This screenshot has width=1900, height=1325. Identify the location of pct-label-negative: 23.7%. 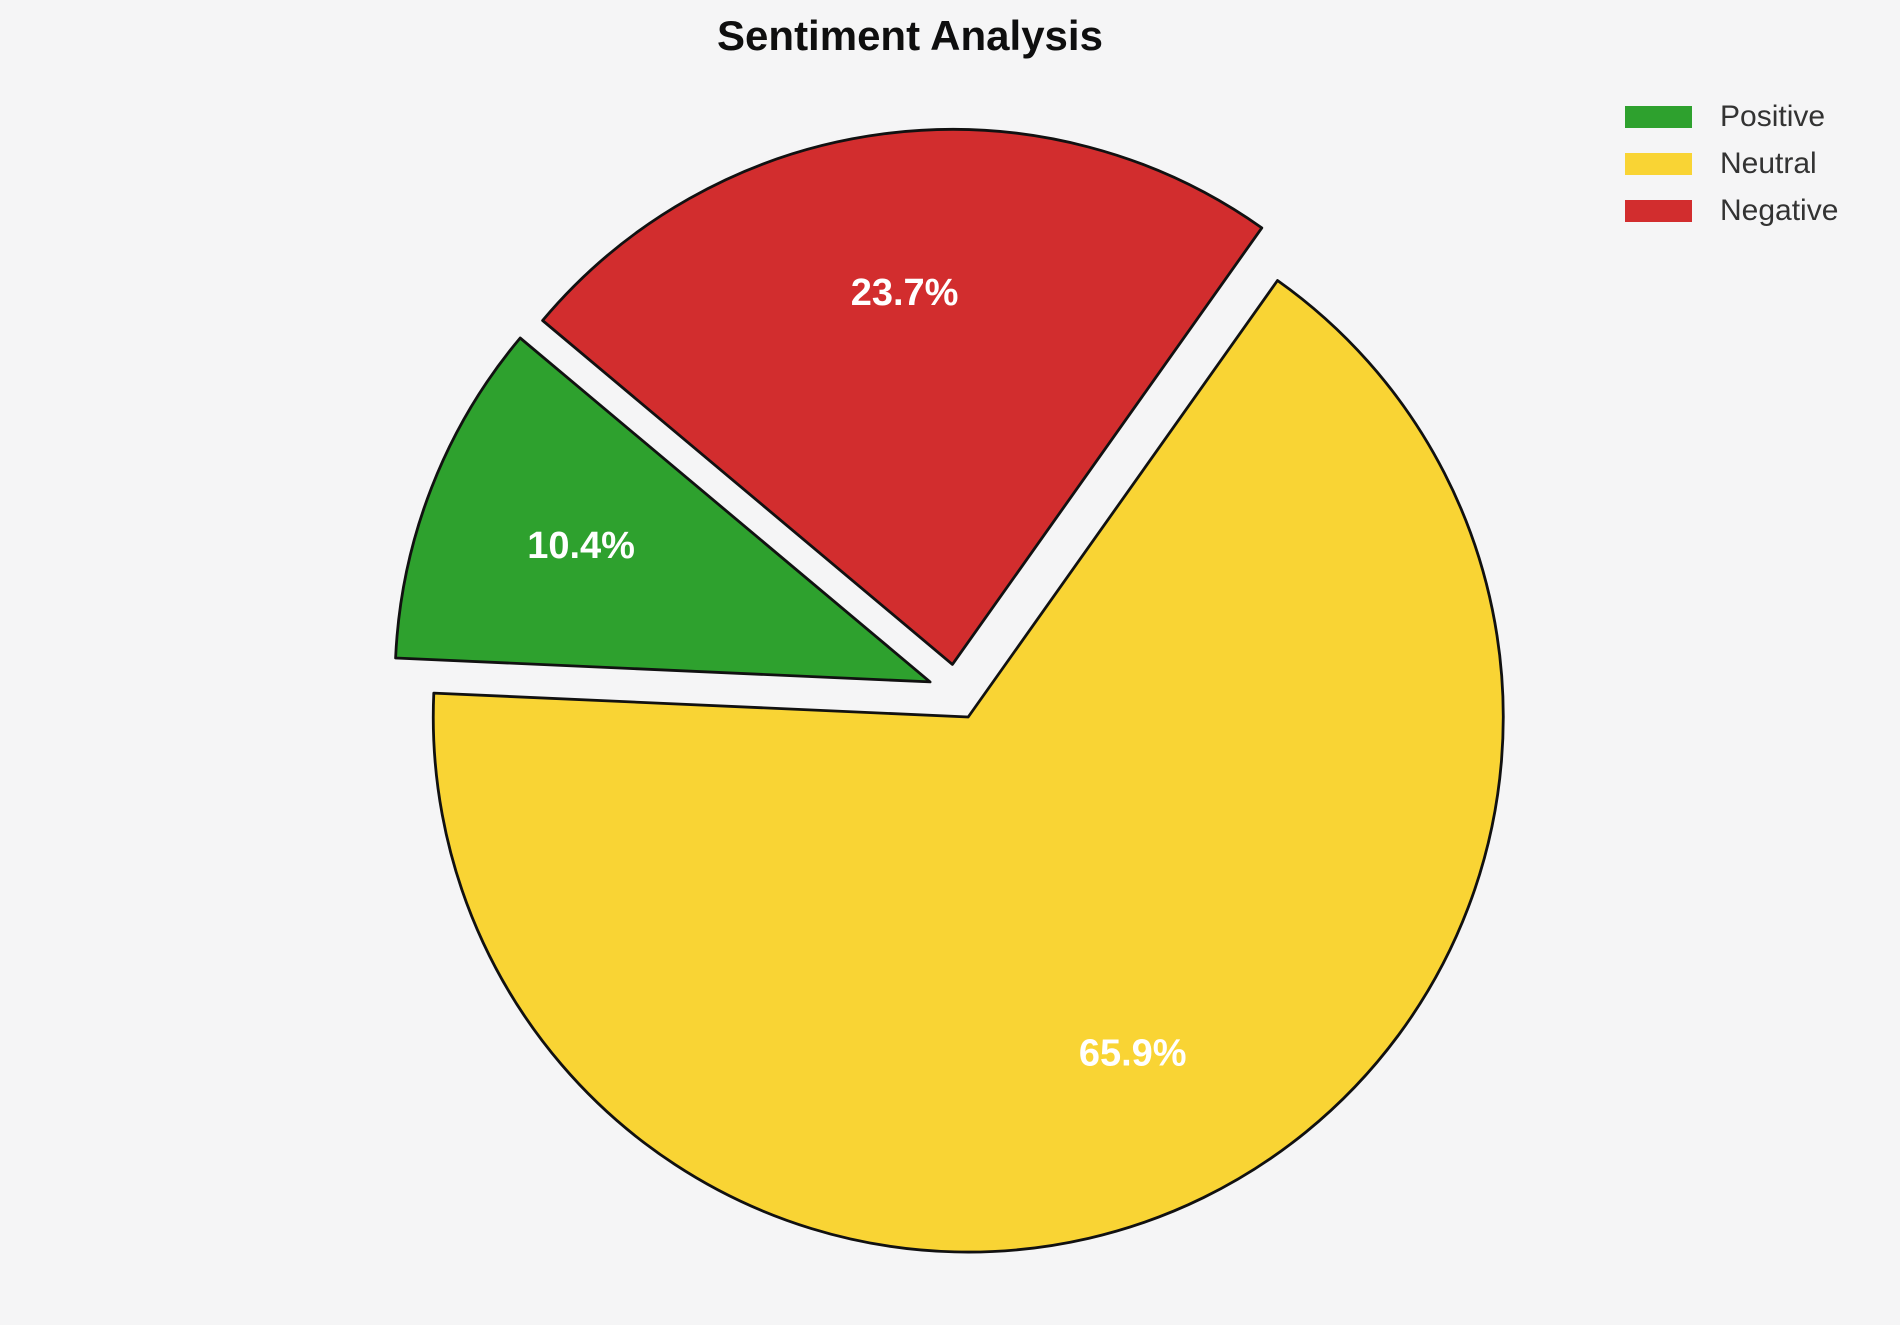
(905, 293).